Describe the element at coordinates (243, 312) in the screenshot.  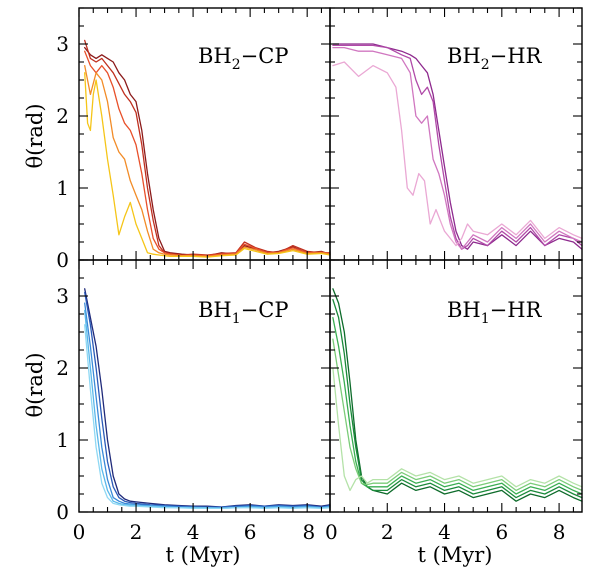
I see `panel-label-bottom-left: BH1−CP` at that location.